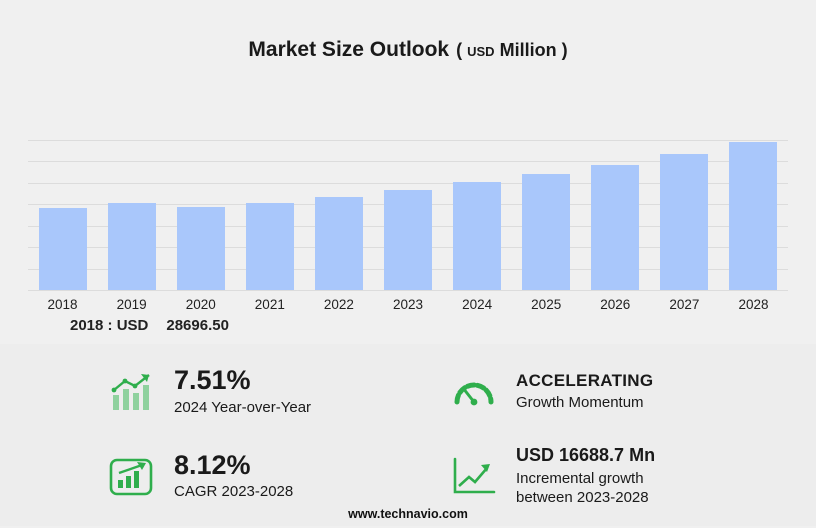 This screenshot has width=816, height=528. Describe the element at coordinates (243, 407) in the screenshot. I see `yoy-growth-label: 2024 Year-over-Year` at that location.